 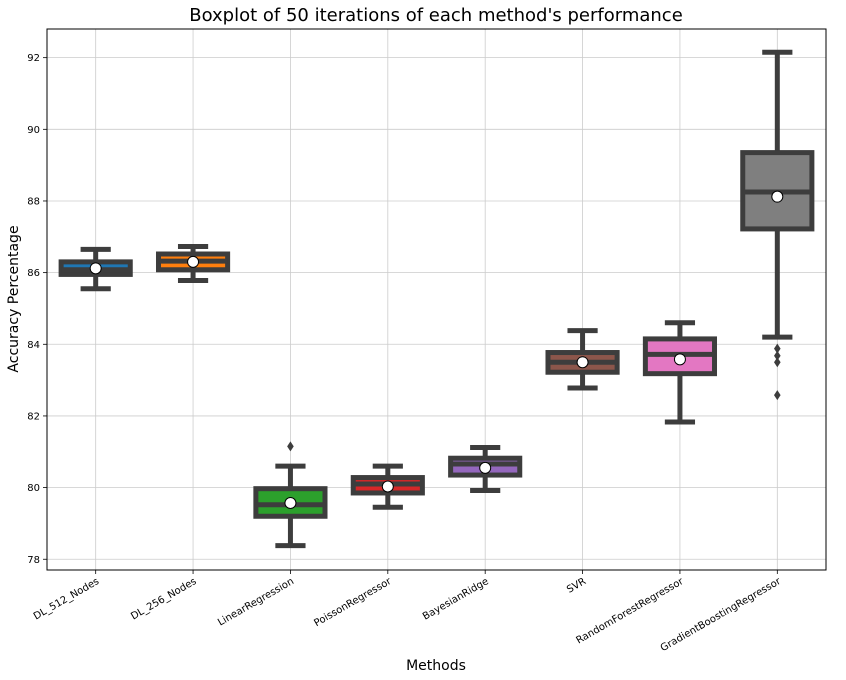 I want to click on box-SVR, so click(x=582, y=359).